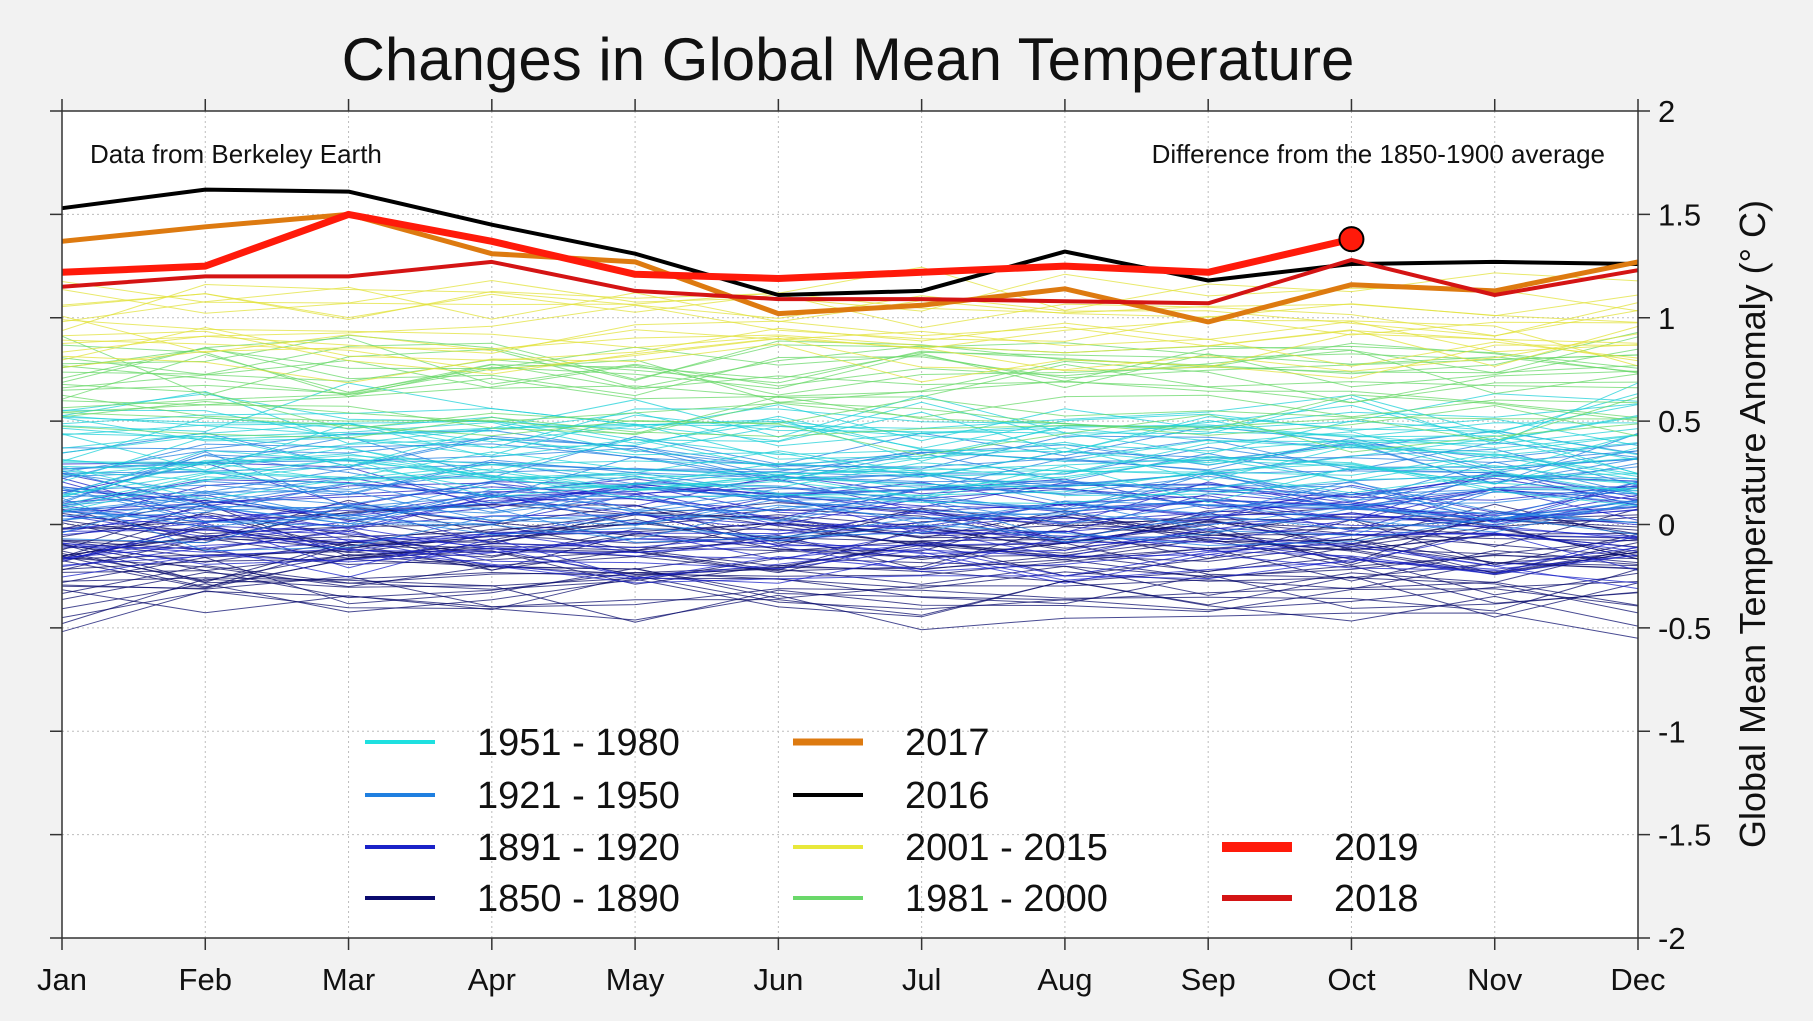 Image resolution: width=1813 pixels, height=1021 pixels. Describe the element at coordinates (1684, 628) in the screenshot. I see `y-tick-label: -0.5` at that location.